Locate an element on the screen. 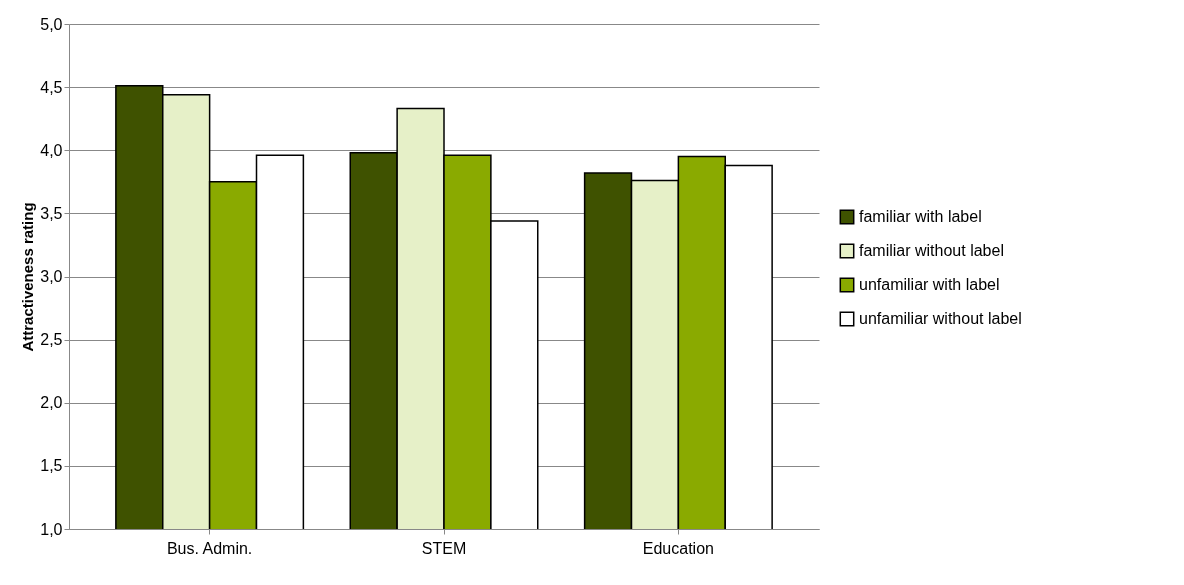 The image size is (1184, 585). y-tick-label: 1,0 is located at coordinates (51, 529).